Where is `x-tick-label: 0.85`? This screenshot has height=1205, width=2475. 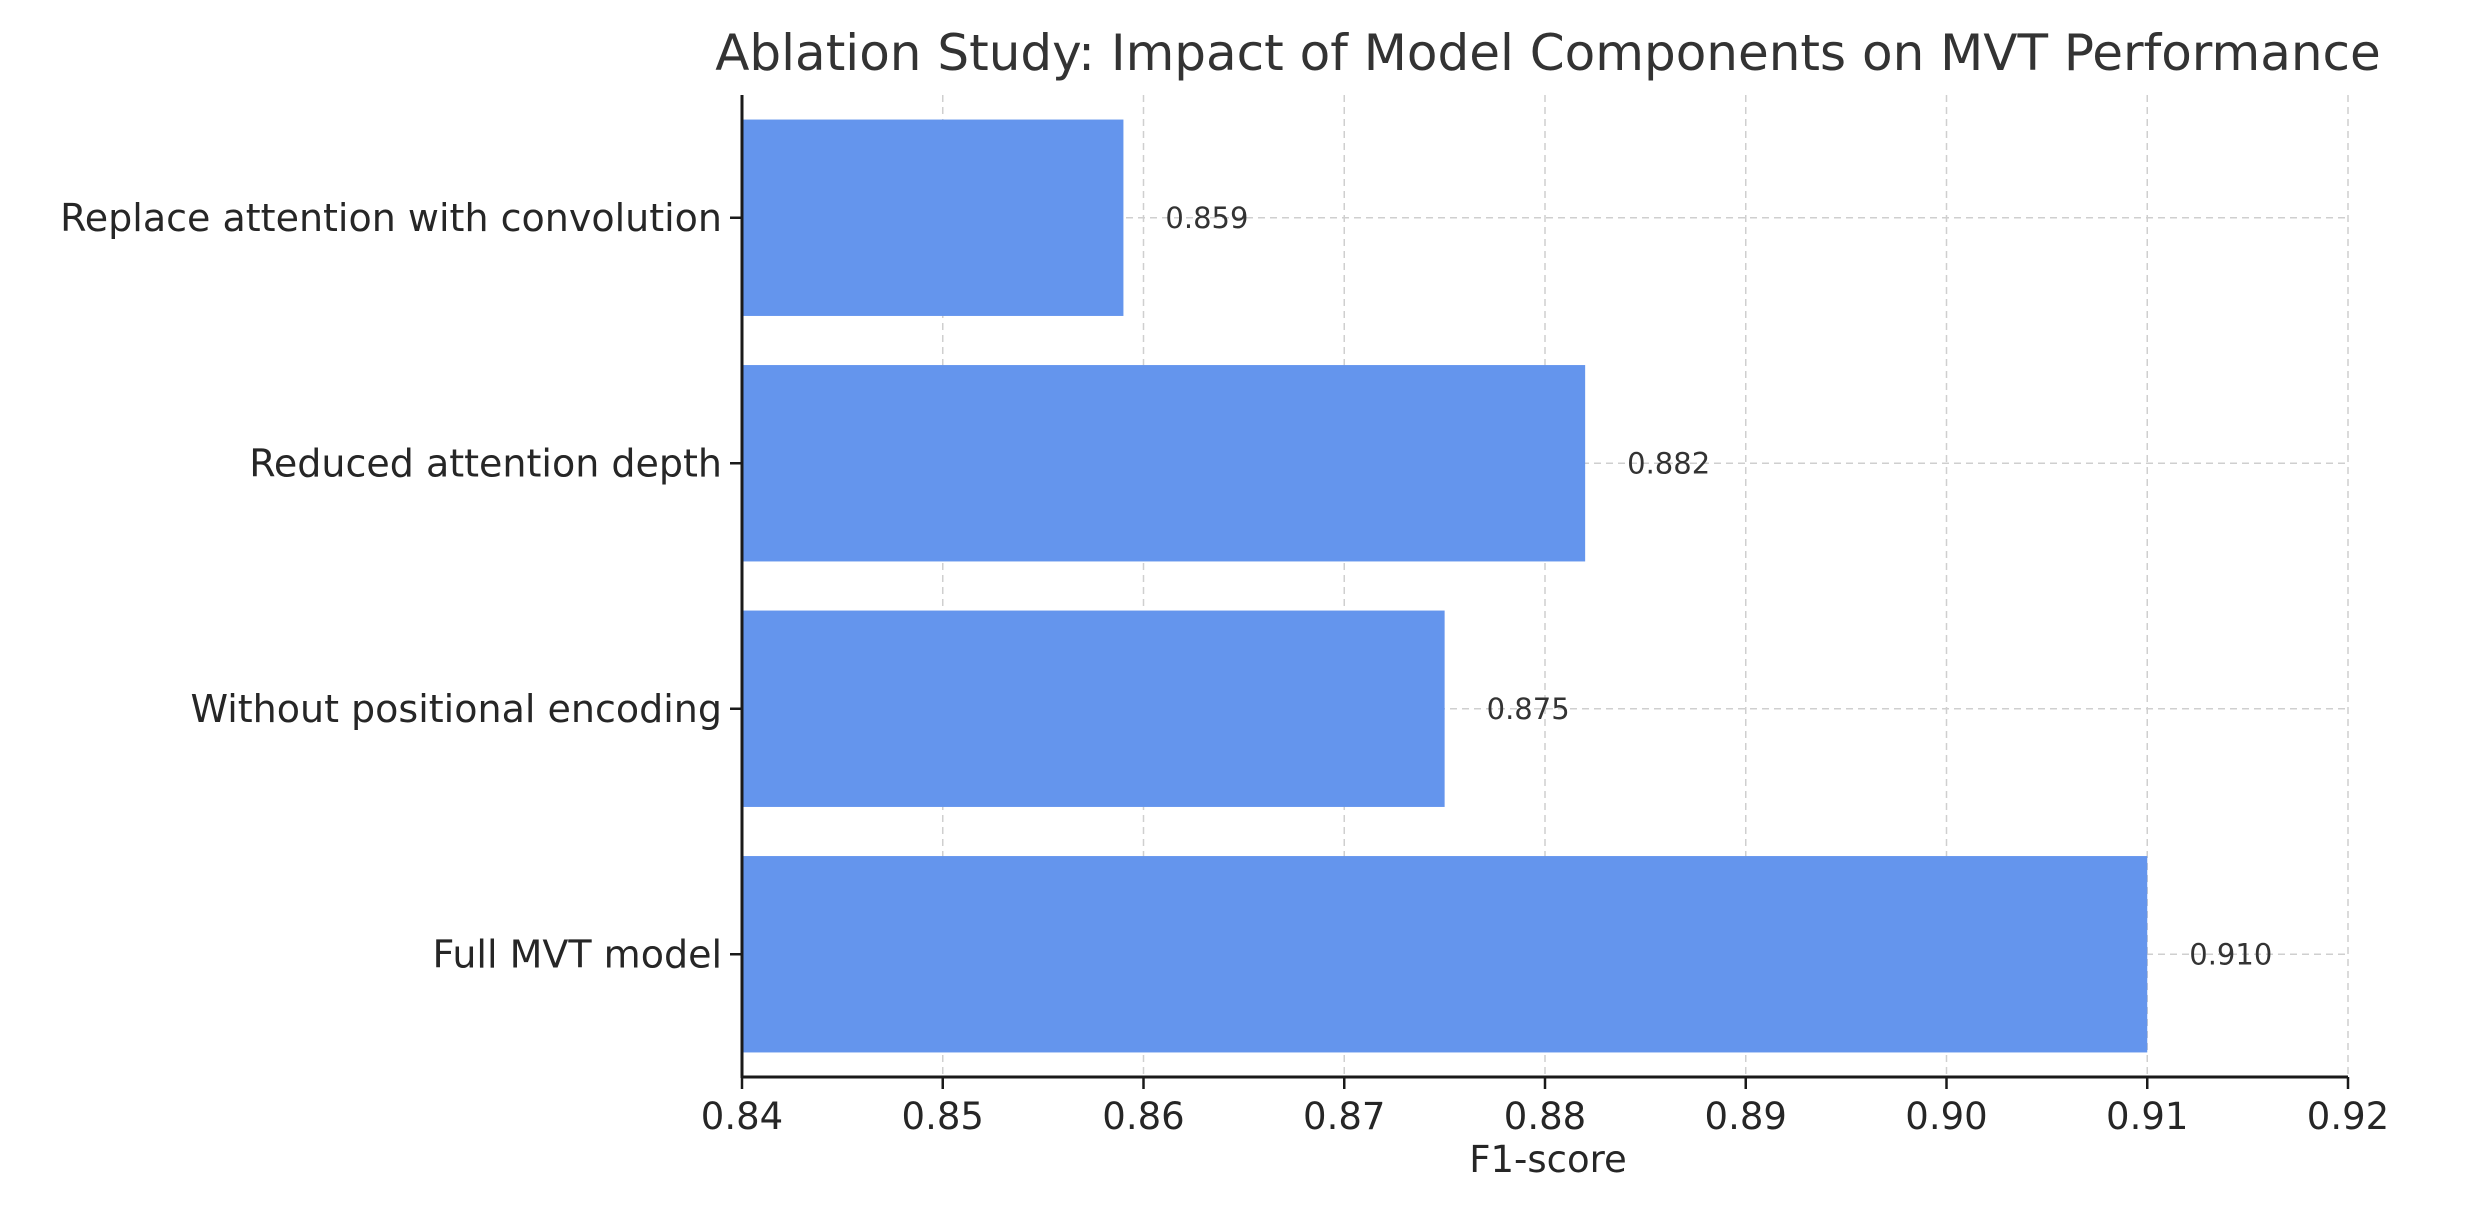
x-tick-label: 0.85 is located at coordinates (943, 1116).